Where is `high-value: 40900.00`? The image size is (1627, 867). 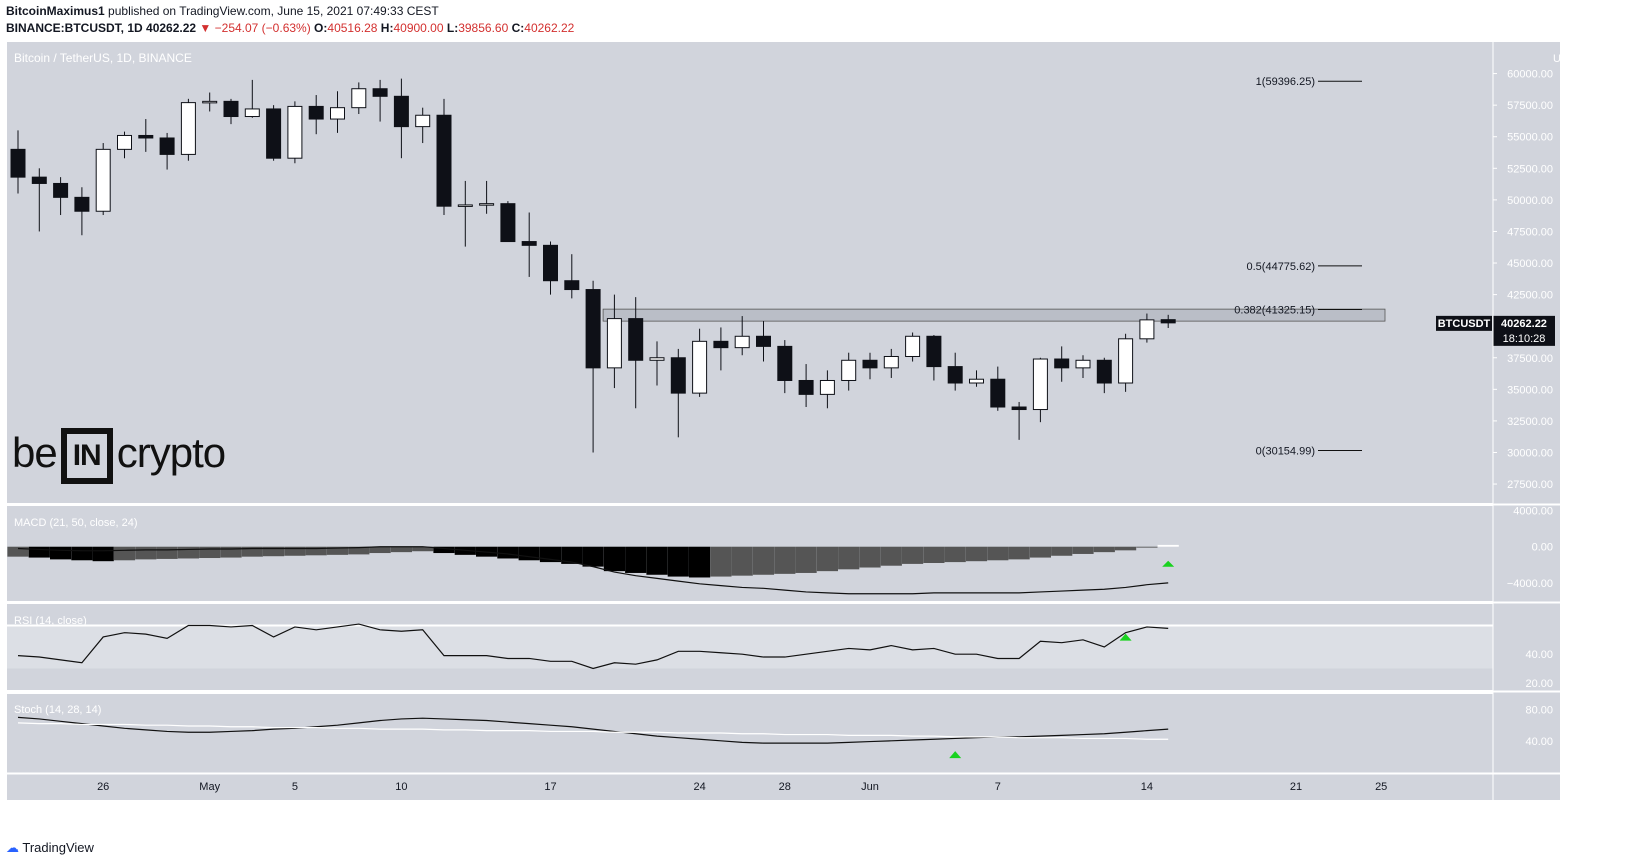 high-value: 40900.00 is located at coordinates (418, 28).